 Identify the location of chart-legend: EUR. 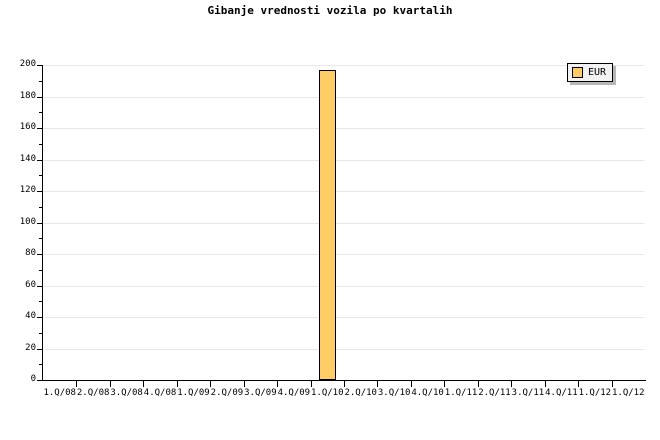
(590, 72).